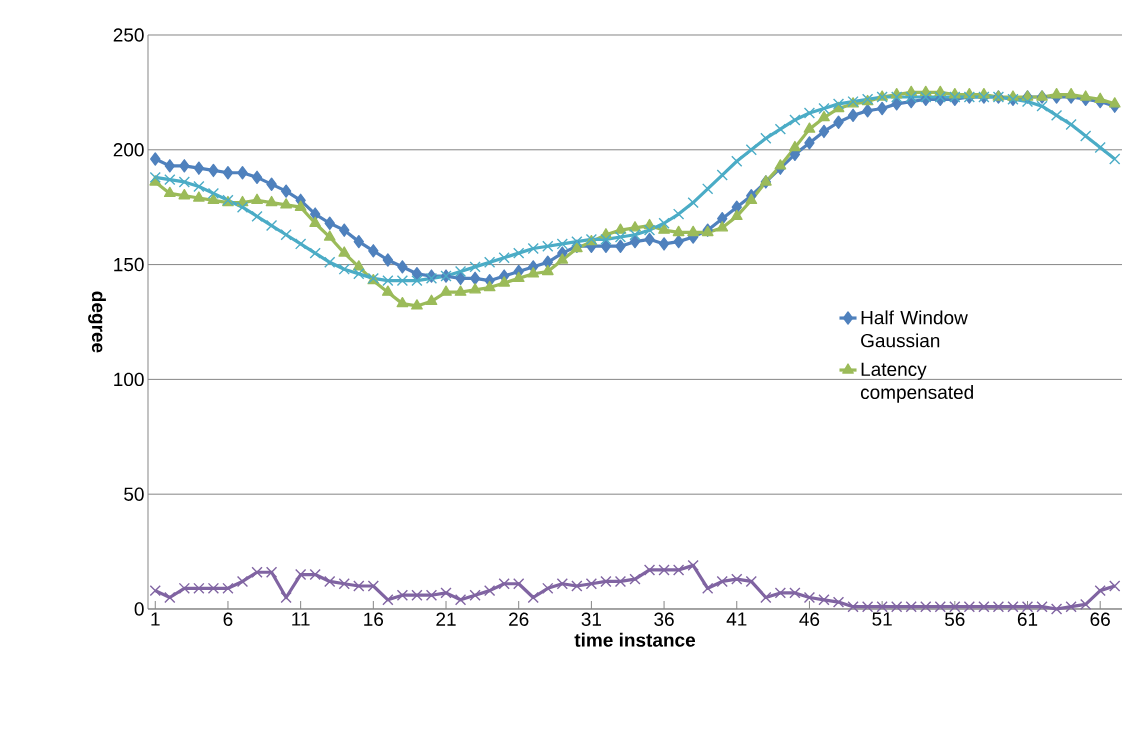 This screenshot has height=730, width=1144. I want to click on x-tick-label: 26, so click(519, 619).